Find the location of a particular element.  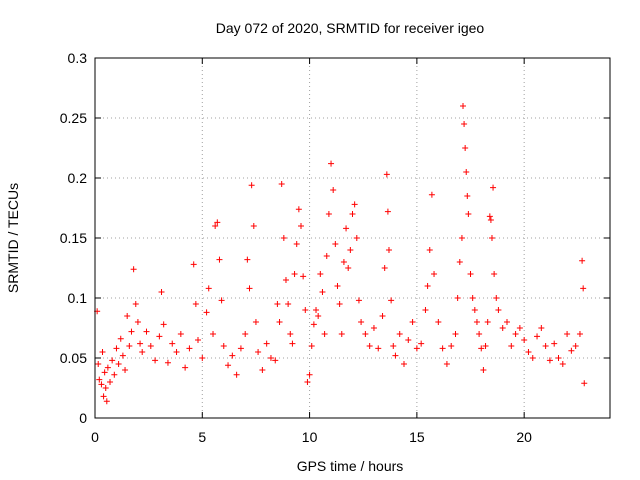

x-tick-label: 15 is located at coordinates (417, 437).